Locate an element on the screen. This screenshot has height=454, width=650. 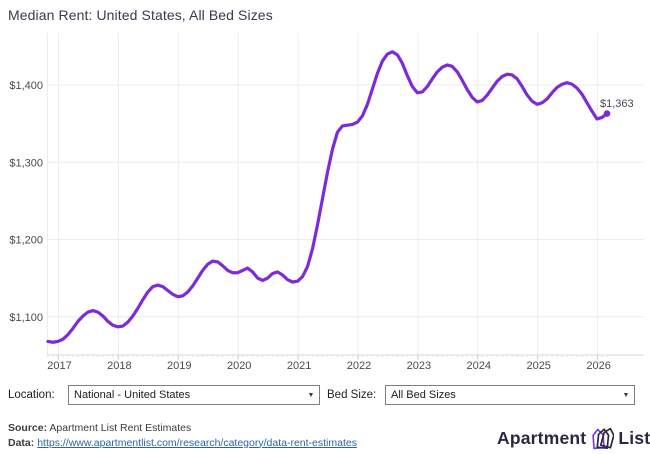
location-dropdown: National - United States ▼ is located at coordinates (194, 395).